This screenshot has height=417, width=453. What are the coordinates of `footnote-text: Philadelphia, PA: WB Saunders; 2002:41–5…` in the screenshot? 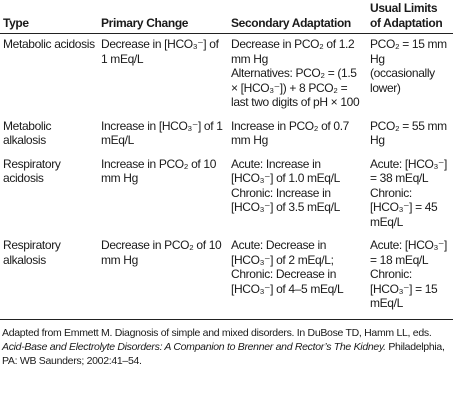 It's located at (223, 353).